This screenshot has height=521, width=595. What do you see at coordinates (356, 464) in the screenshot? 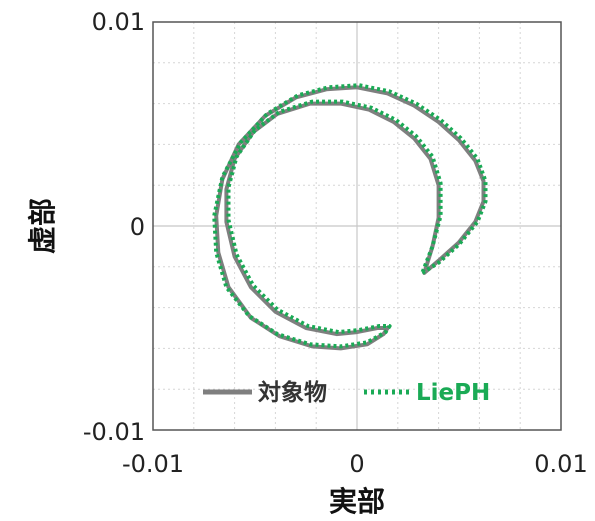
I see `x-tick-label: 0` at bounding box center [356, 464].